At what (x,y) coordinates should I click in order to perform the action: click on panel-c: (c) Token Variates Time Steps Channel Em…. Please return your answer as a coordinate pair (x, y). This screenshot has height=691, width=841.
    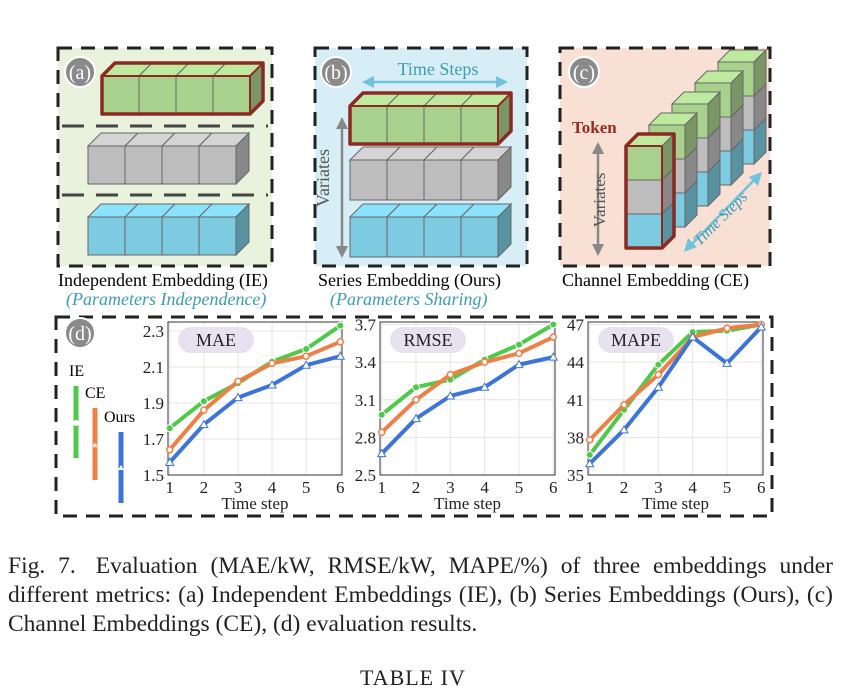
    Looking at the image, I should click on (665, 168).